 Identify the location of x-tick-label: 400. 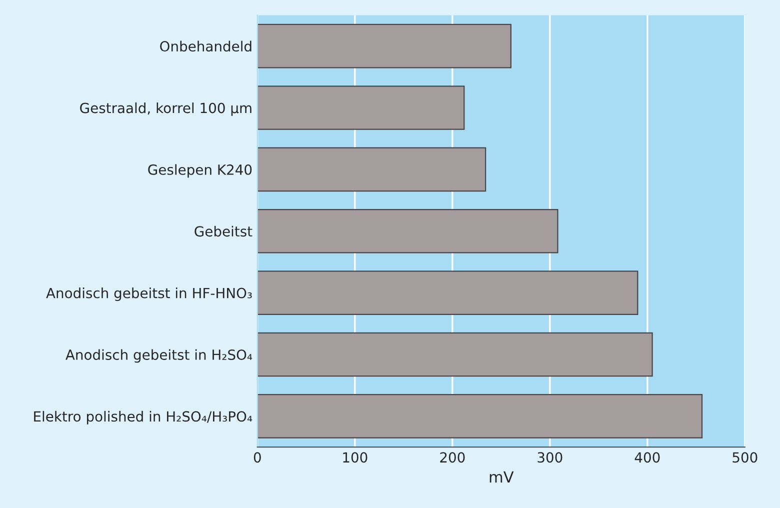
(647, 457).